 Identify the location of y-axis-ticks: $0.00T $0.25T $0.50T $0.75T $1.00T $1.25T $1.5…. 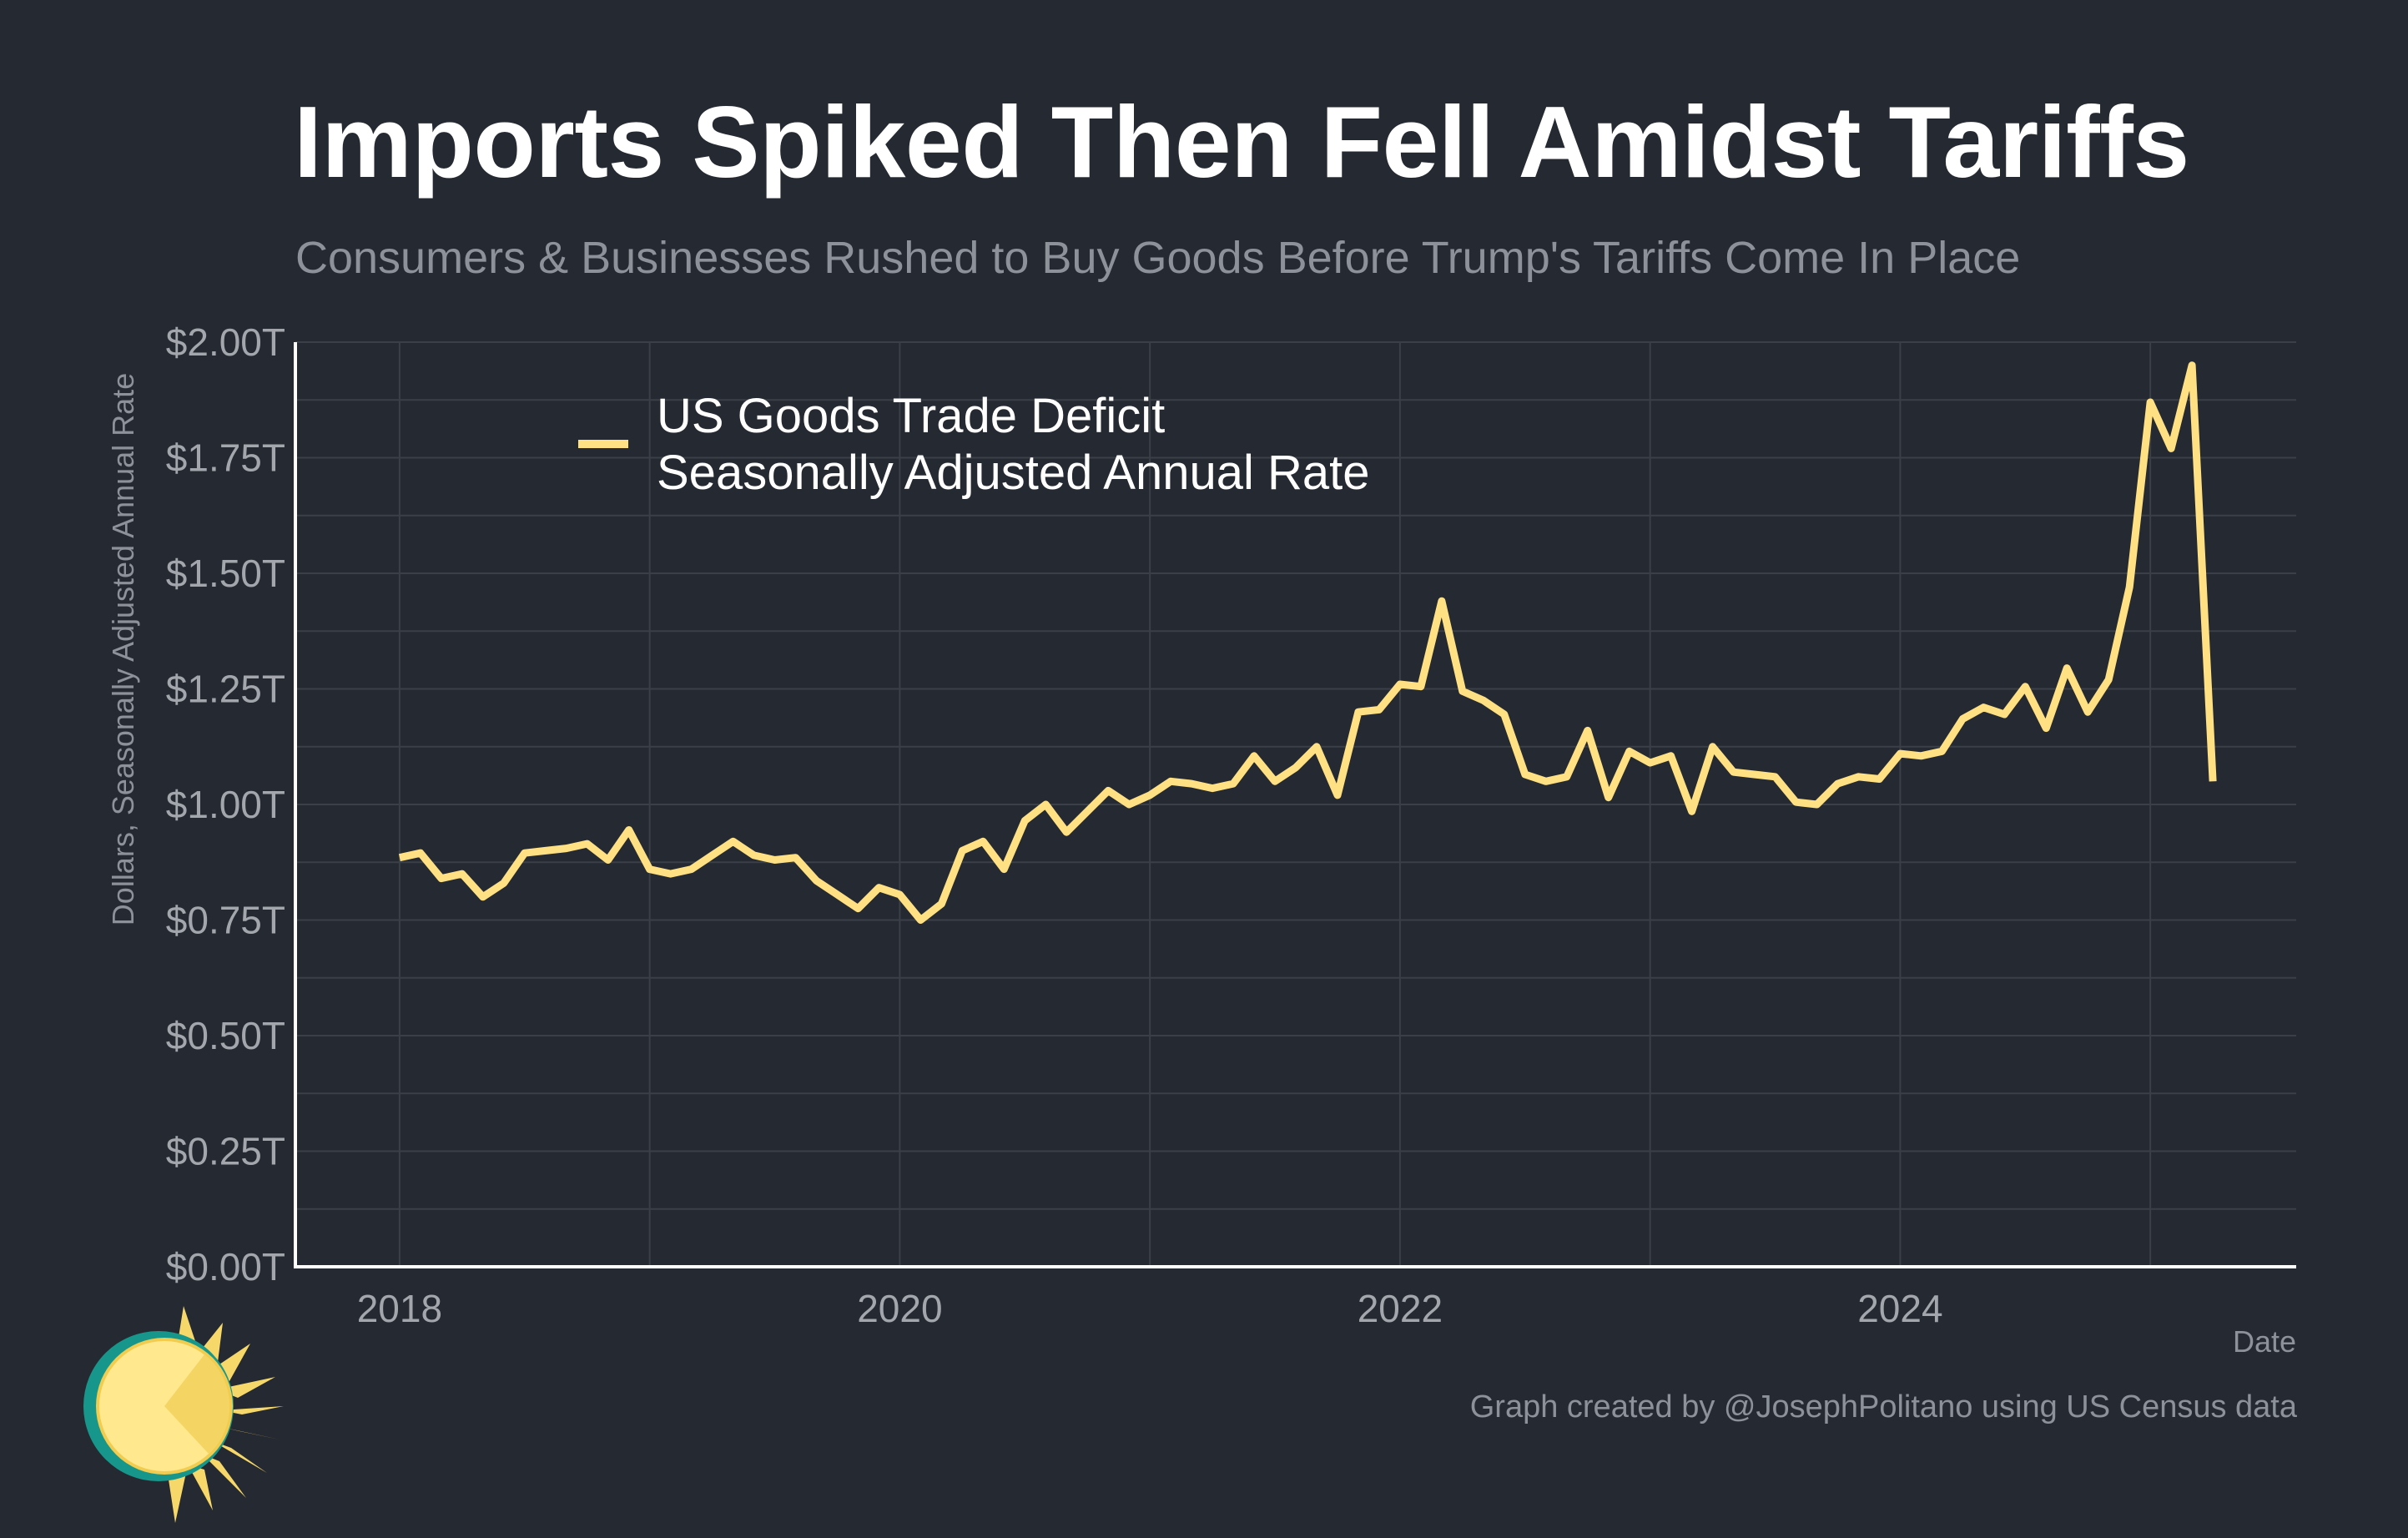
(225, 804).